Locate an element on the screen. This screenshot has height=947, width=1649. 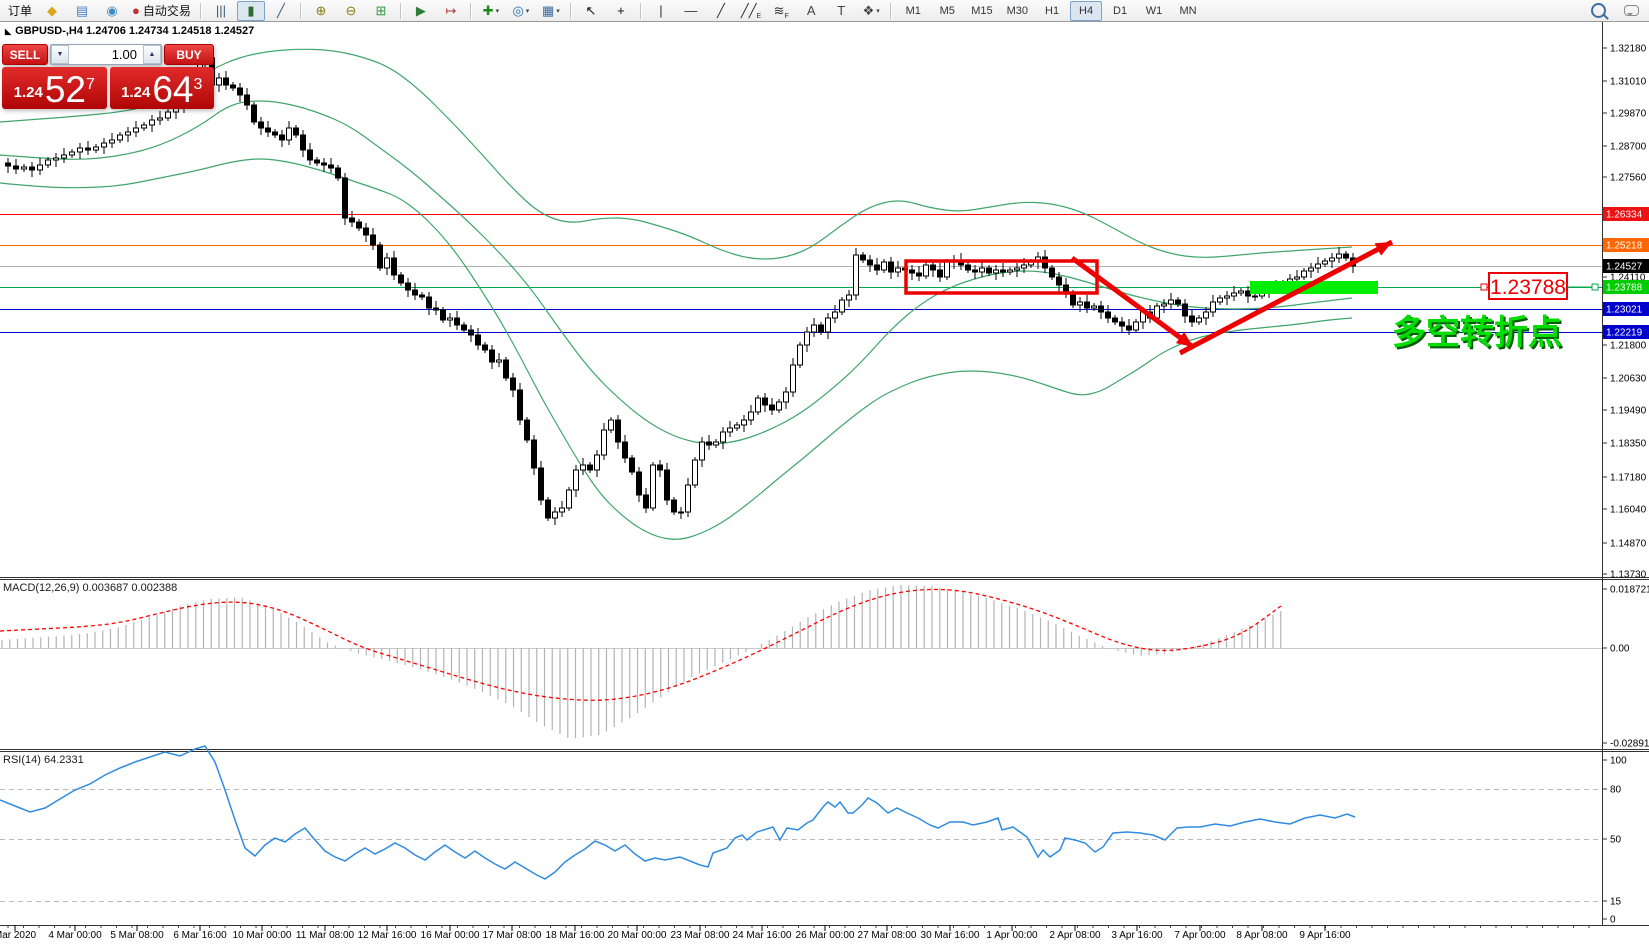
orders-button-label: 订单 is located at coordinates (20, 11).